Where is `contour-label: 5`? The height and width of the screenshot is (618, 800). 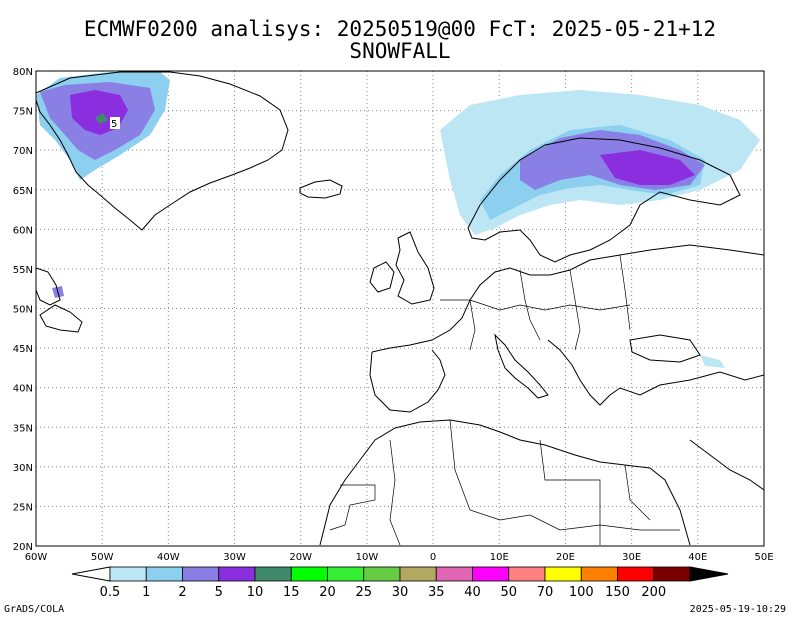 contour-label: 5 is located at coordinates (114, 124).